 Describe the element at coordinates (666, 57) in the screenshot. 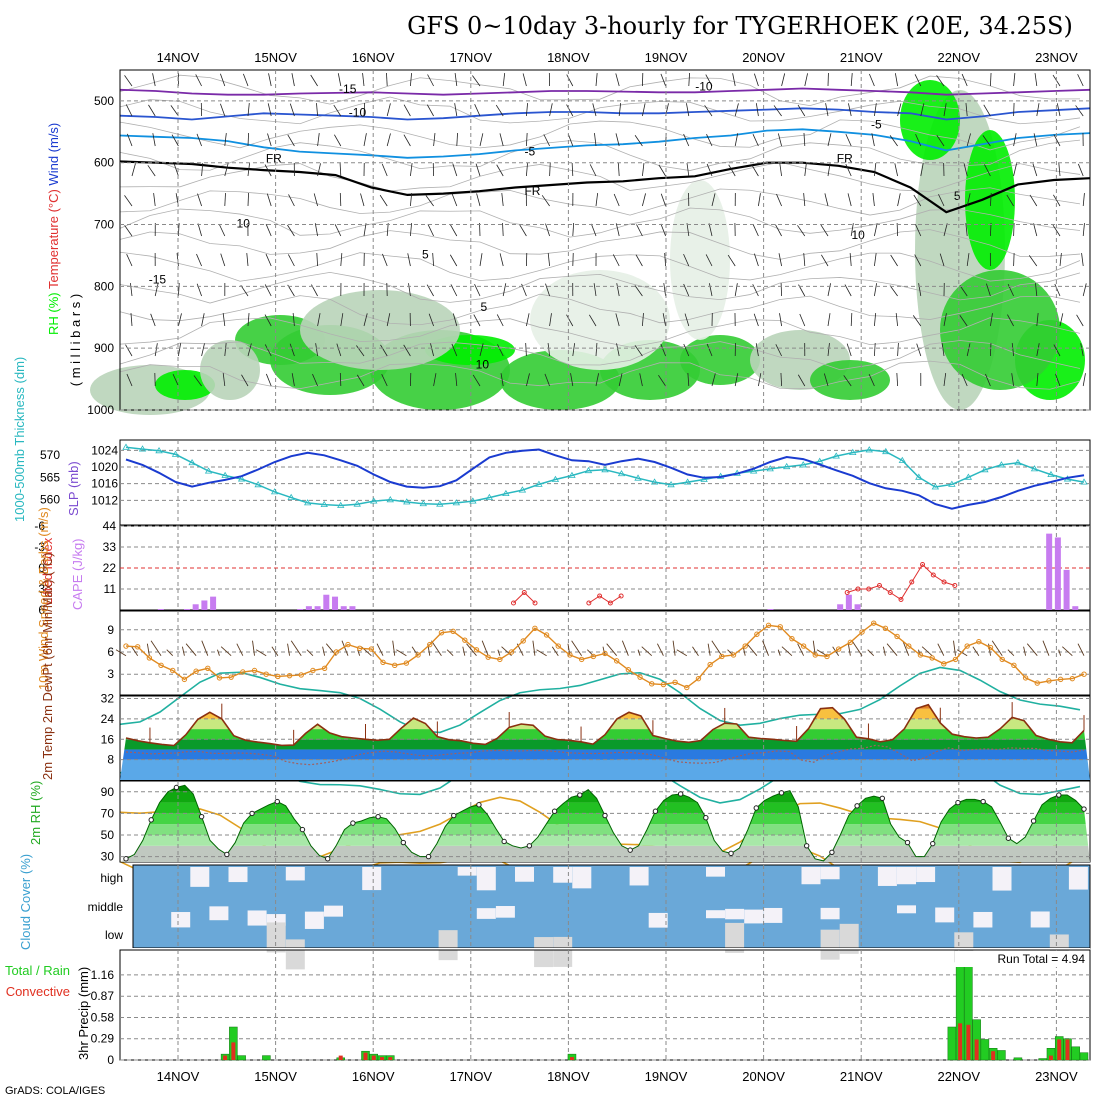

I see `date-label-top: 19NOV` at that location.